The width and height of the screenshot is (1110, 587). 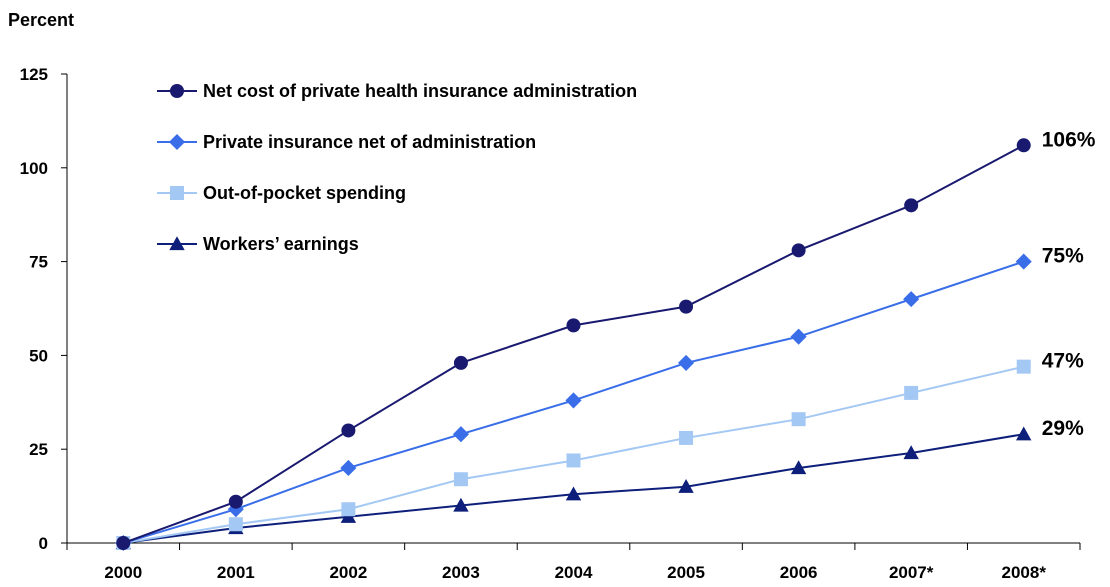 What do you see at coordinates (1063, 361) in the screenshot?
I see `end-value-label: 47%` at bounding box center [1063, 361].